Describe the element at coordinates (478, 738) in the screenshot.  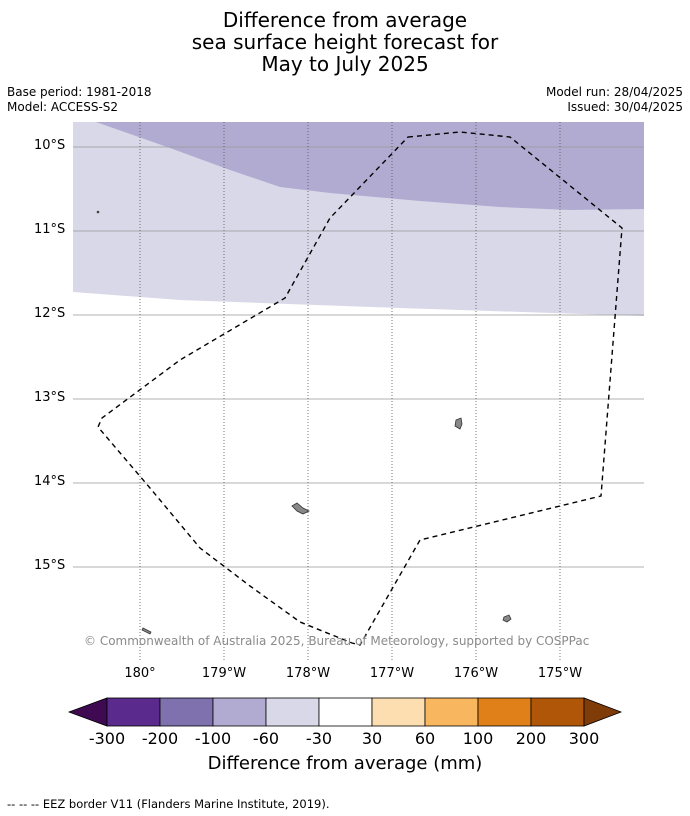
I see `colorbar-label: 100` at that location.